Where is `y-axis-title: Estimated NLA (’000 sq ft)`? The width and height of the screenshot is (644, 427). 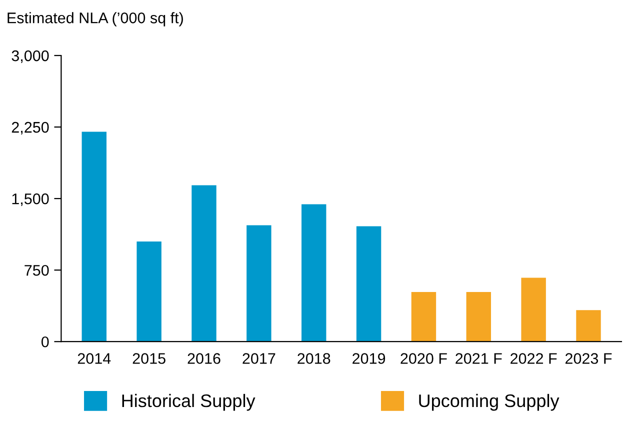 y-axis-title: Estimated NLA (’000 sq ft) is located at coordinates (95, 19).